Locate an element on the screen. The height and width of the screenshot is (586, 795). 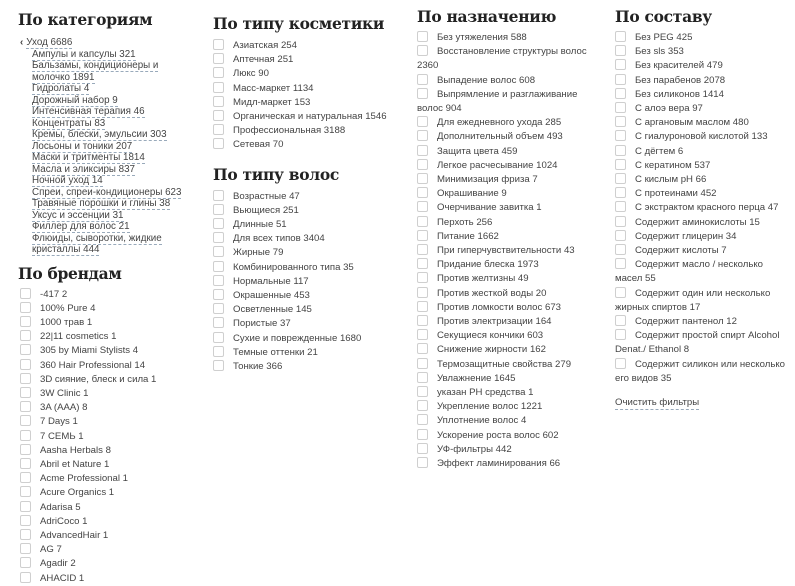
filter-option: Против жесткой воды 20 is located at coordinates (511, 293).